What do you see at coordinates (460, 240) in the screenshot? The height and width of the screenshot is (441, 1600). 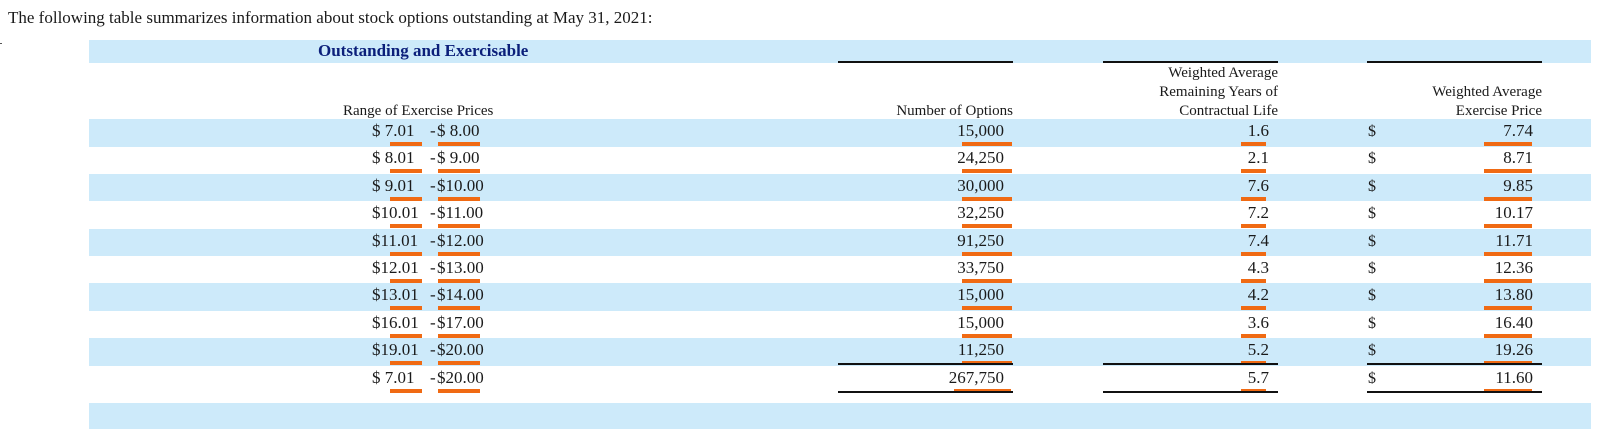 I see `range-high: $12.00` at bounding box center [460, 240].